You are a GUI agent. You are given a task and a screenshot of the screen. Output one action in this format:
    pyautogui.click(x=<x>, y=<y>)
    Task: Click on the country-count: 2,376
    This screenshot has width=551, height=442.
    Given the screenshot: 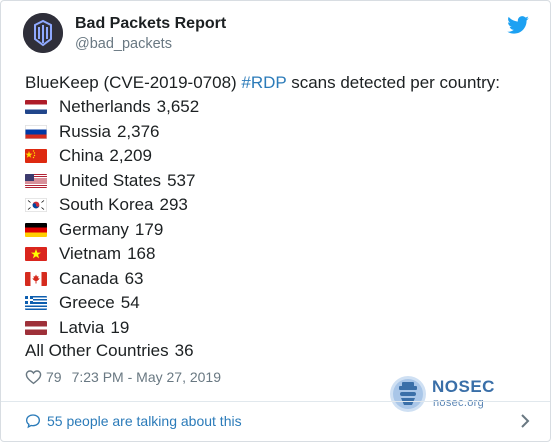 What is the action you would take?
    pyautogui.click(x=138, y=131)
    